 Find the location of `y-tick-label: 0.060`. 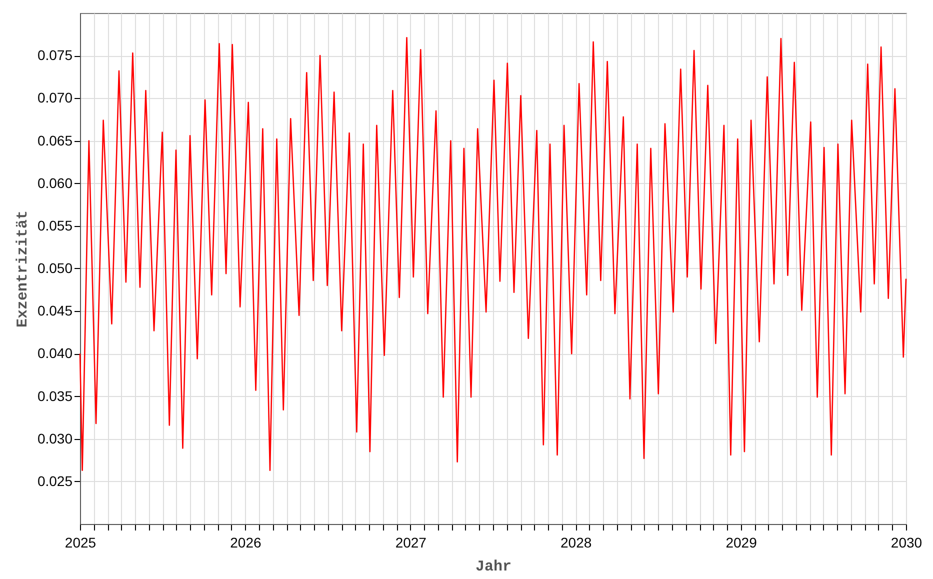

y-tick-label: 0.060 is located at coordinates (55, 182).